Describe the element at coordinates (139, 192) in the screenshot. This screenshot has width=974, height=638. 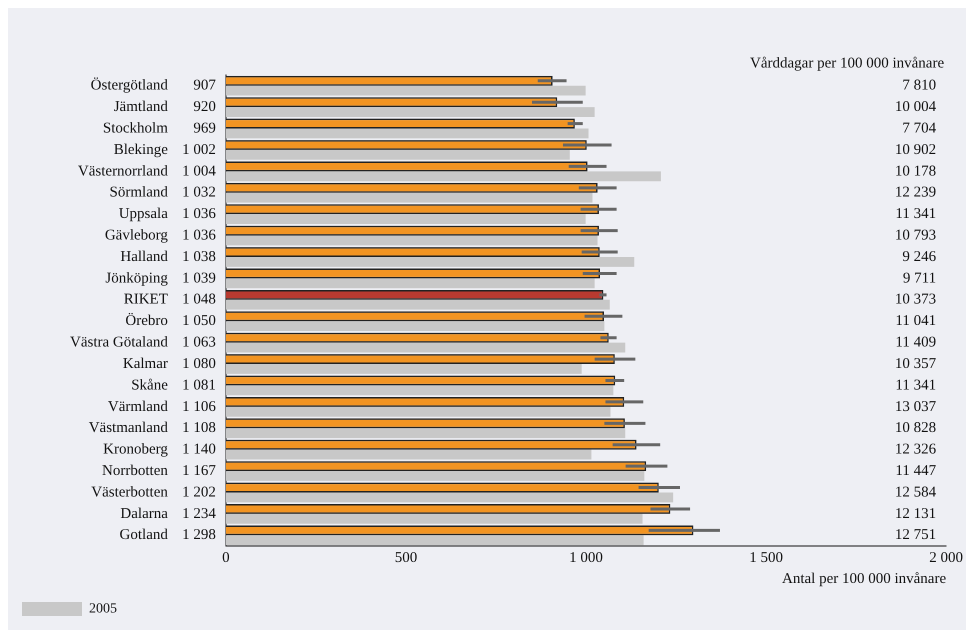
I see `y-tick-label: Sörmland` at that location.